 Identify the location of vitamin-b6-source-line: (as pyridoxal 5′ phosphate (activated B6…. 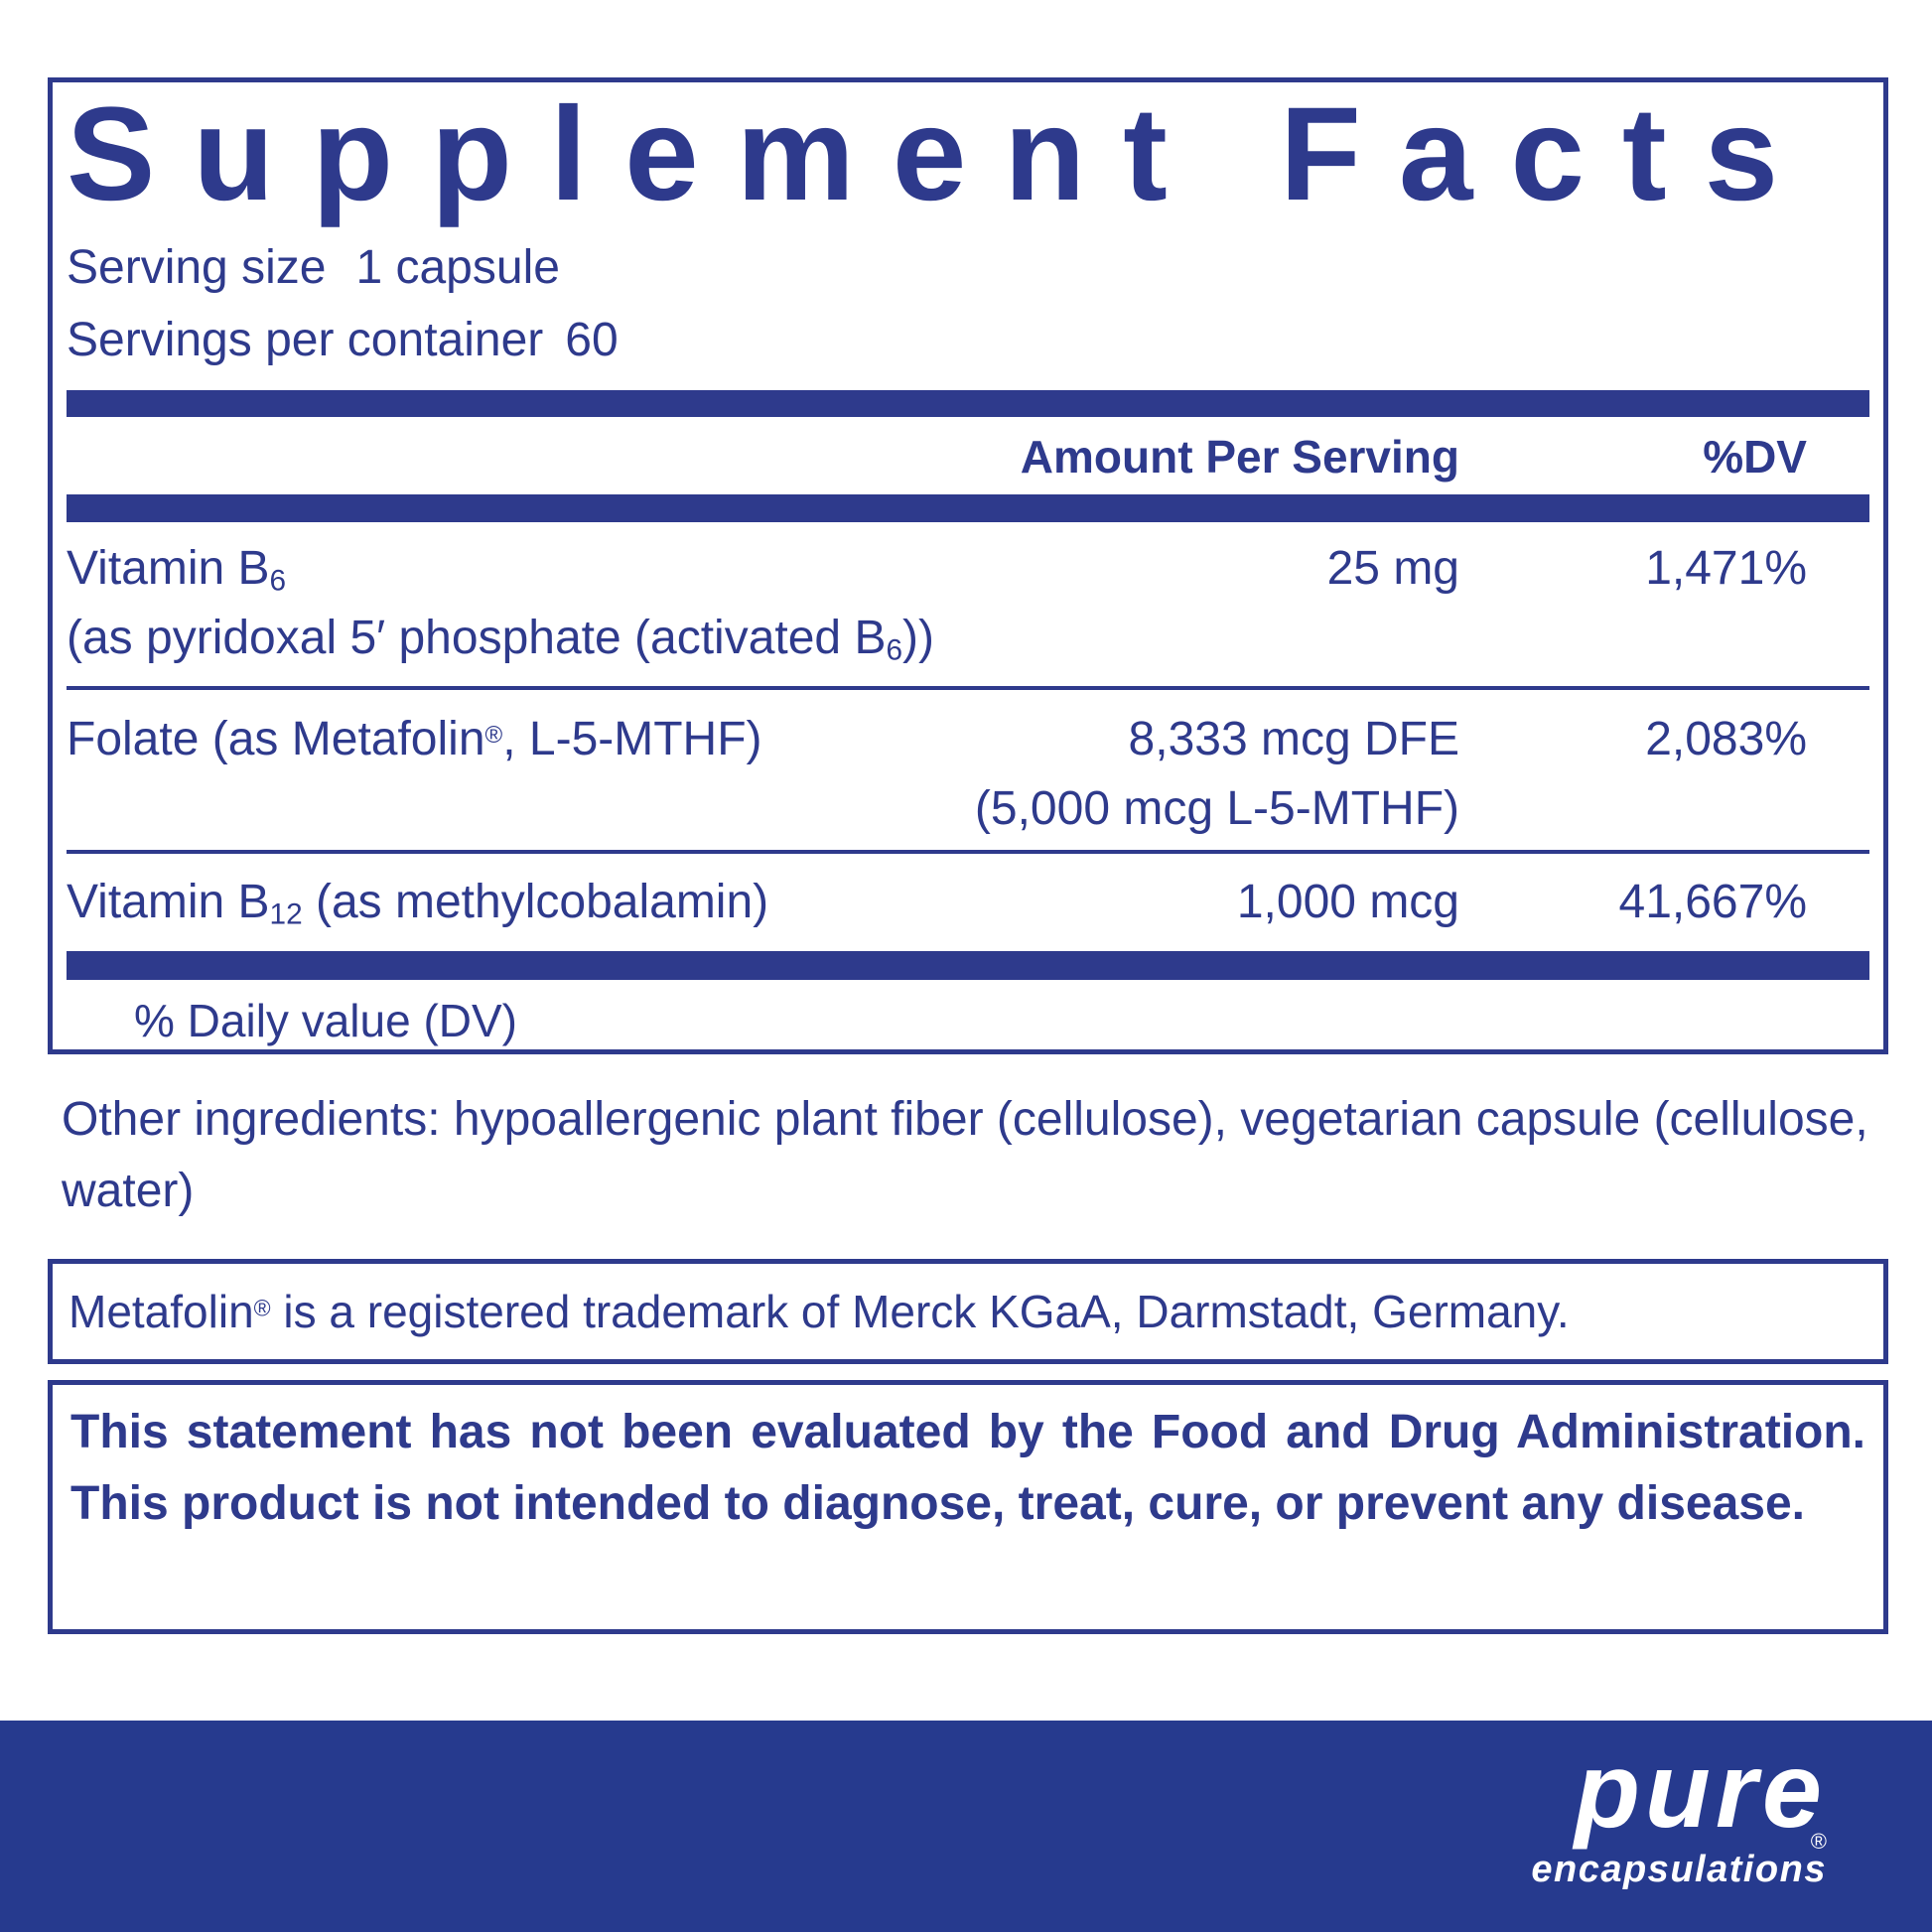
(501, 639).